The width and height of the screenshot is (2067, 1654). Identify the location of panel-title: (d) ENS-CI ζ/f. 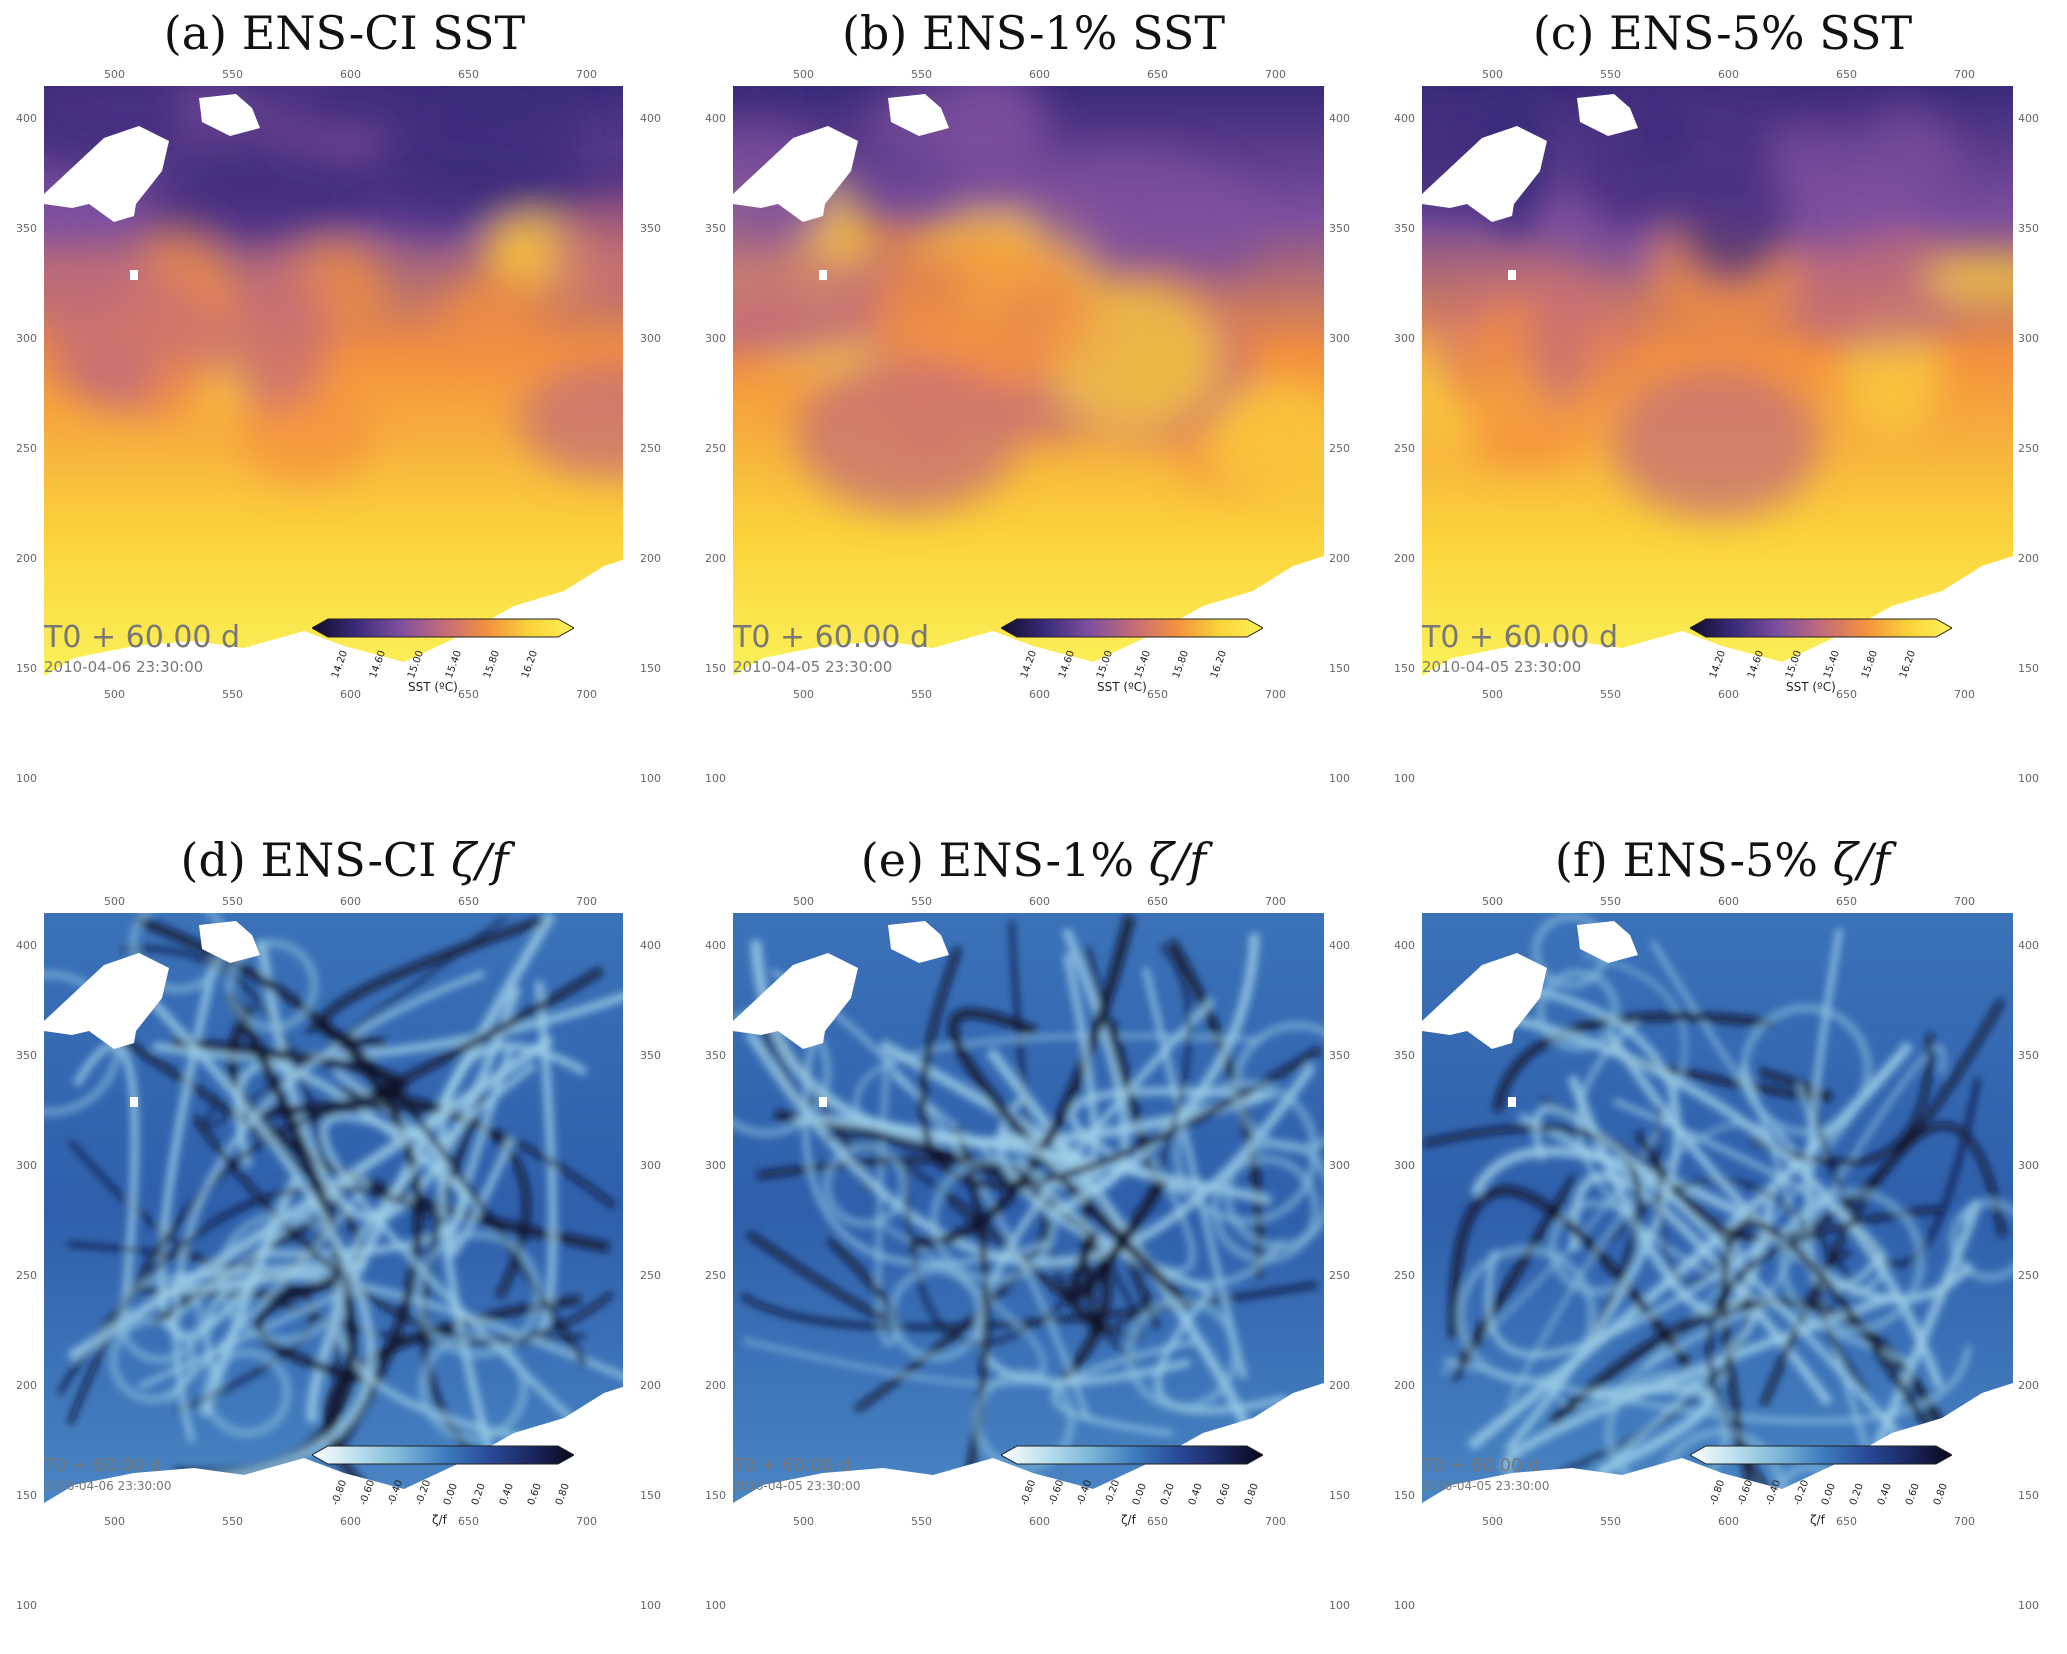
(344, 860).